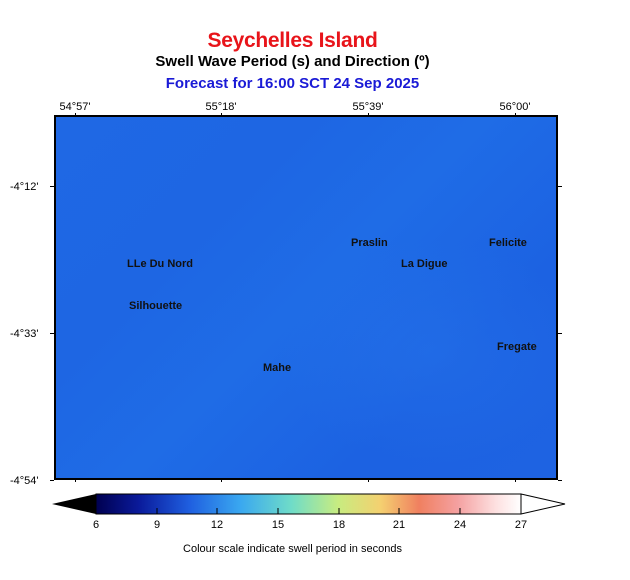 The image size is (630, 580). I want to click on scale-label-6: 6, so click(96, 525).